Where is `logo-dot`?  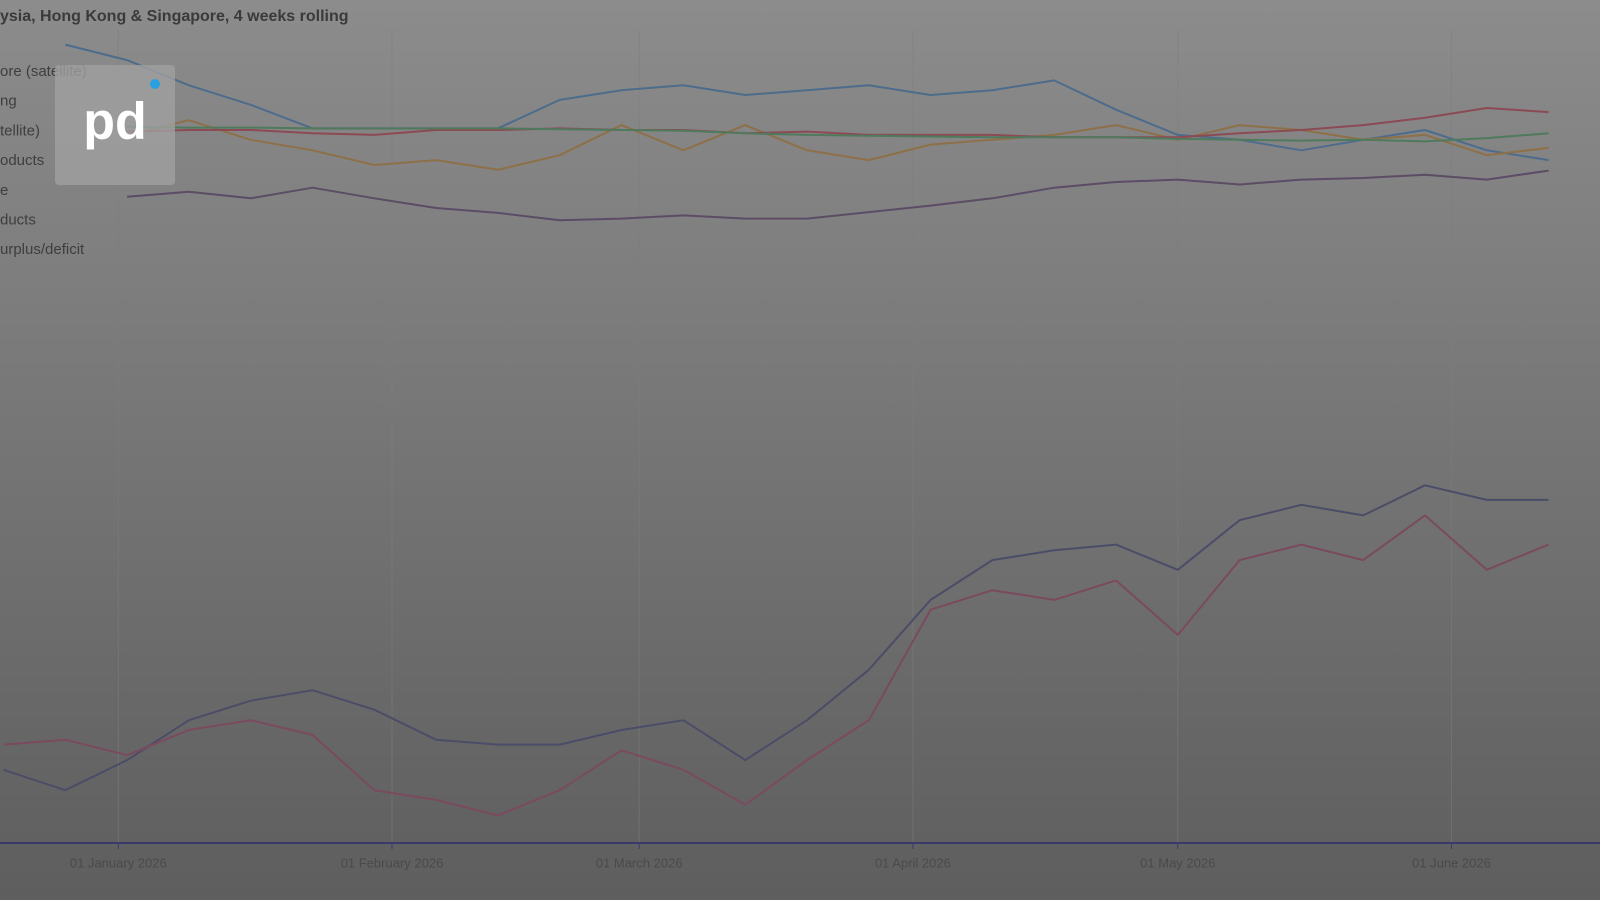
logo-dot is located at coordinates (155, 84).